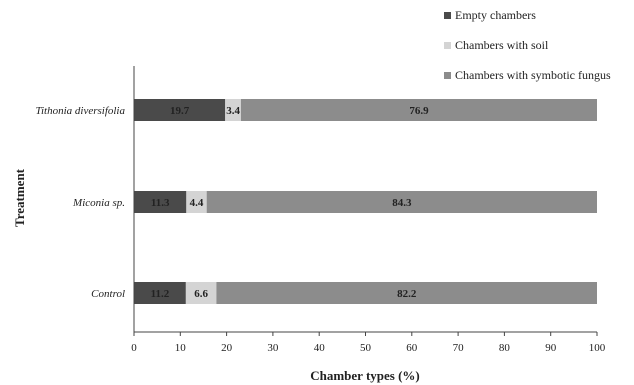 Image resolution: width=634 pixels, height=385 pixels. Describe the element at coordinates (181, 348) in the screenshot. I see `x-tick-label-10: 10` at that location.